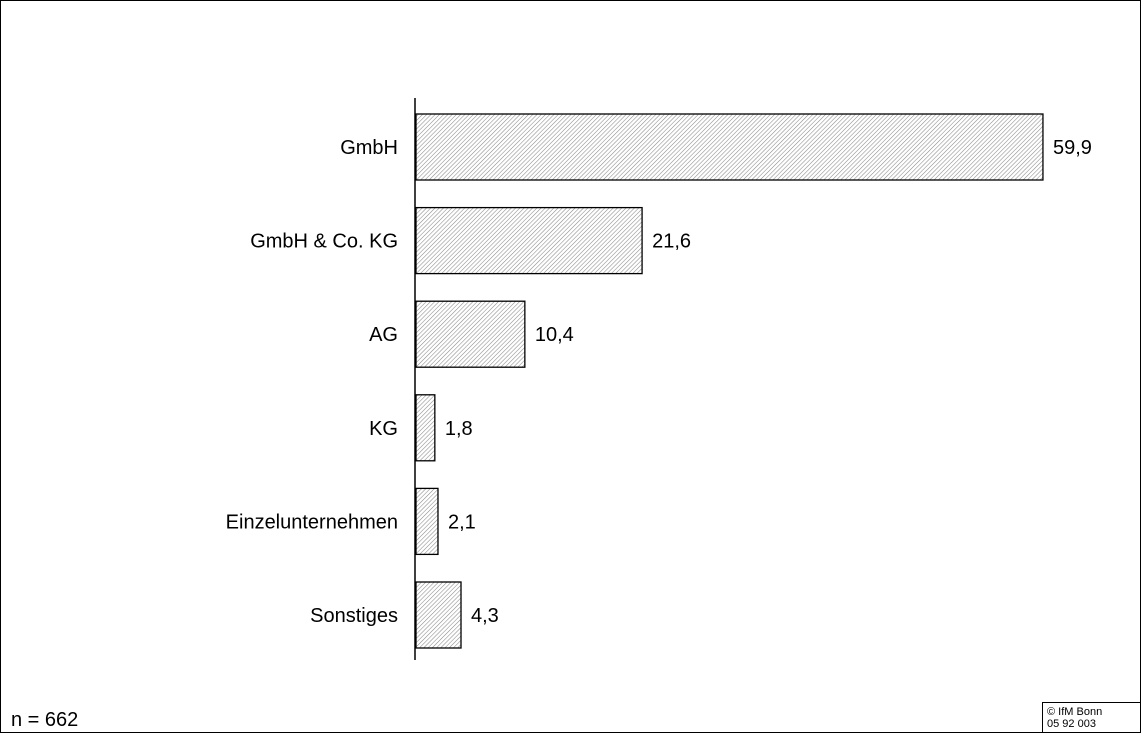 The width and height of the screenshot is (1144, 736). What do you see at coordinates (1075, 712) in the screenshot?
I see `copyright-line-1: © IfM Bonn` at bounding box center [1075, 712].